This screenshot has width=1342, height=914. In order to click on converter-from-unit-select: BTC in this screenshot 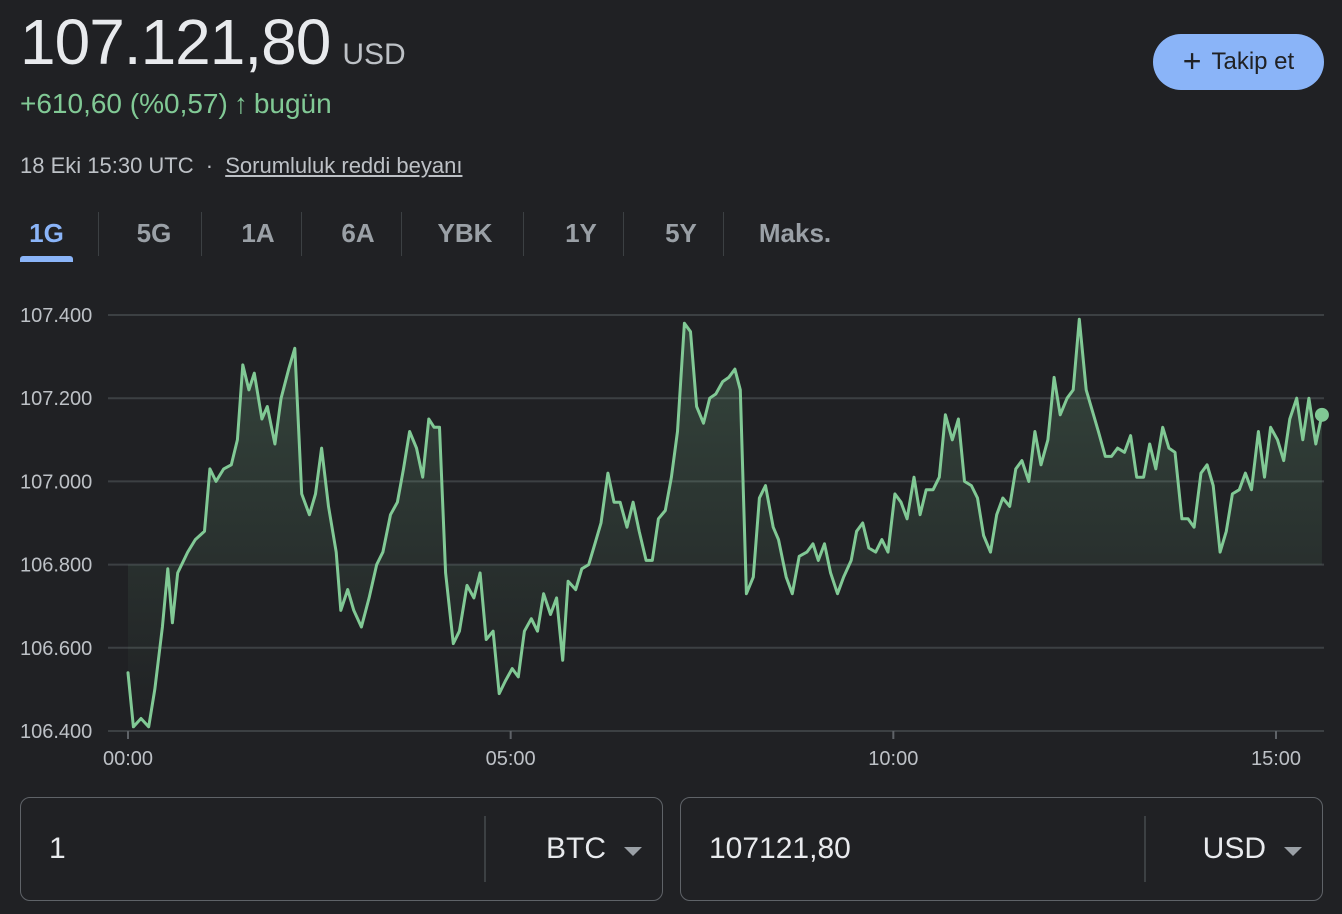, I will do `click(594, 849)`.